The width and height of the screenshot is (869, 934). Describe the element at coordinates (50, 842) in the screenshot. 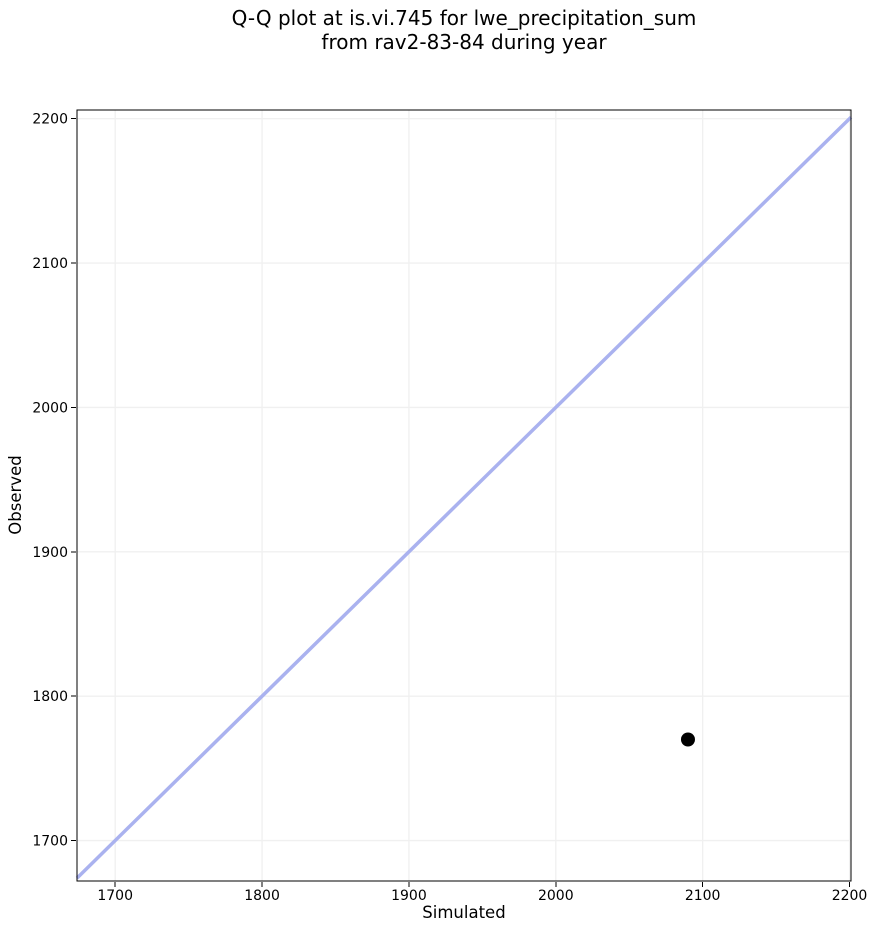

I see `y-tick-label: 1700` at that location.